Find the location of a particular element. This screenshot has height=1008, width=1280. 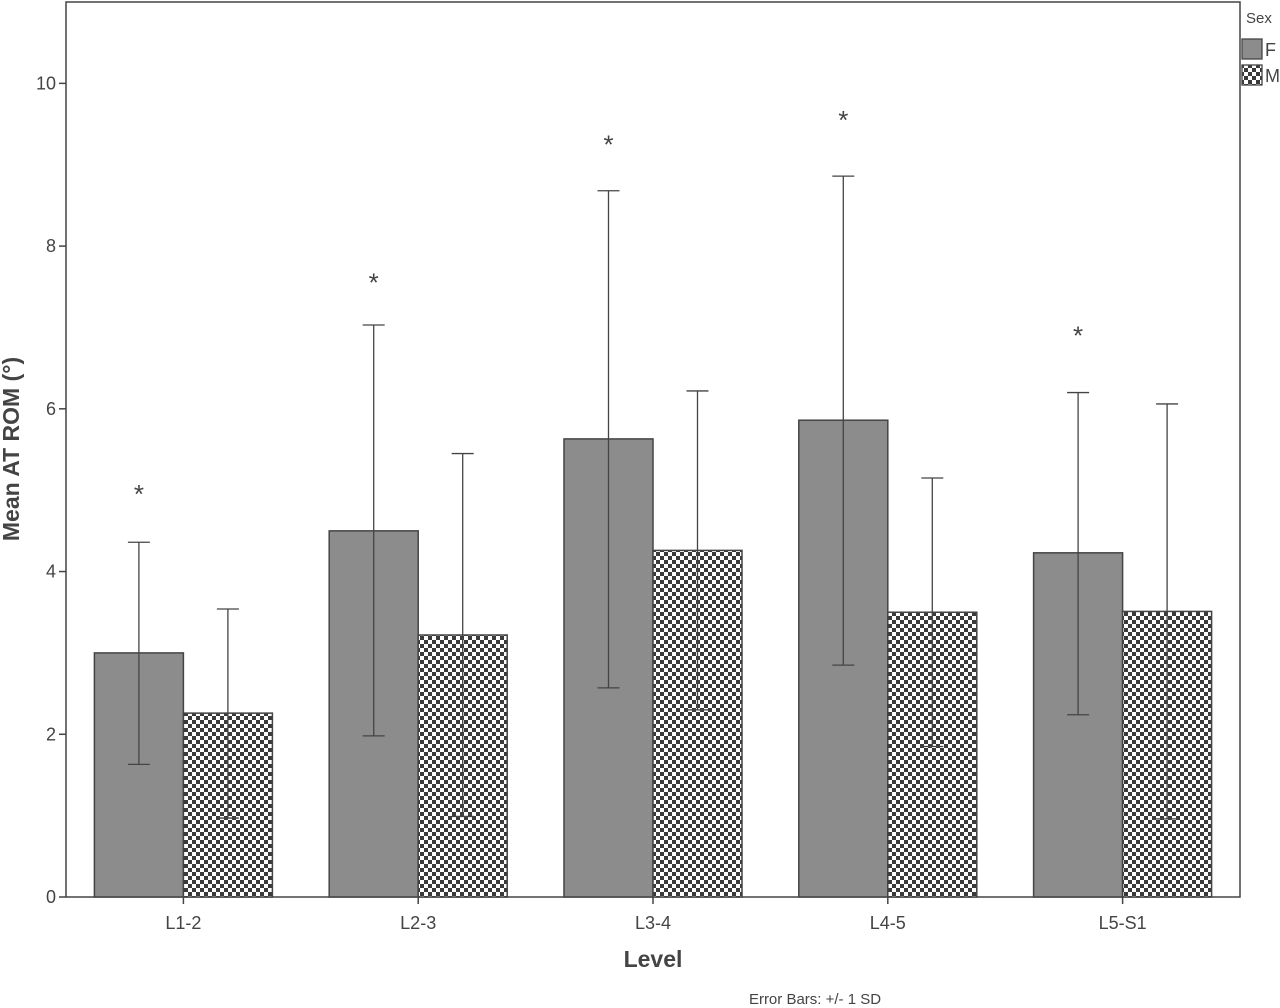

x-axis: L1-2 L2-3 L3-4 L4-5 L5-S1 is located at coordinates (656, 915).